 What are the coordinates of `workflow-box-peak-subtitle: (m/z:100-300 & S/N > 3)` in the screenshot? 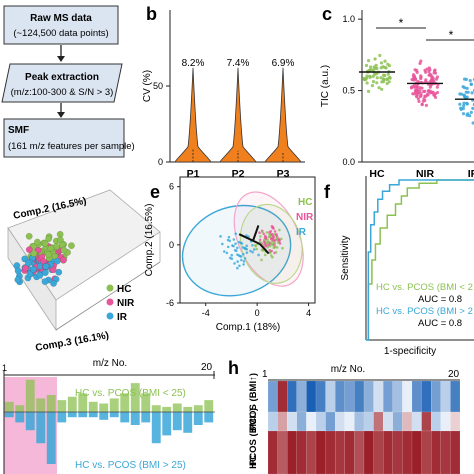 It's located at (62, 92).